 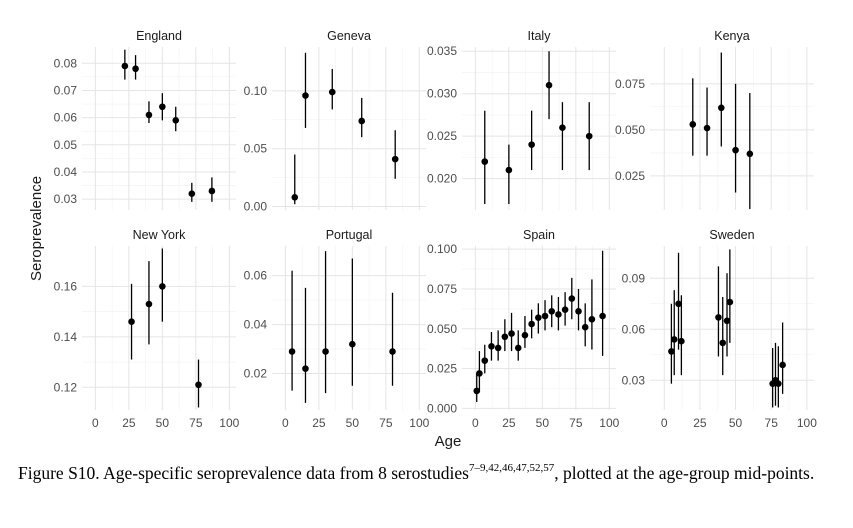 I want to click on facet-title: Geneva, so click(x=349, y=36).